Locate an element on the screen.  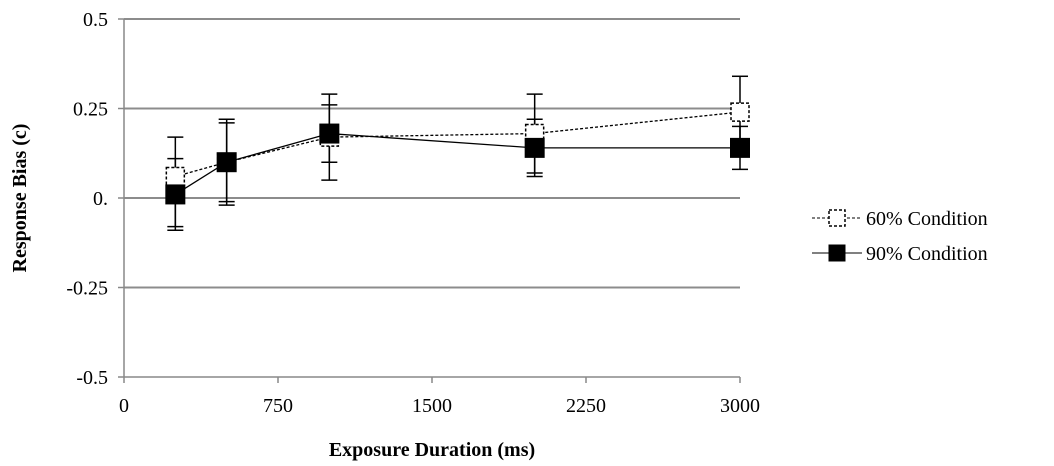
legend-label-90: 90% Condition is located at coordinates (927, 254).